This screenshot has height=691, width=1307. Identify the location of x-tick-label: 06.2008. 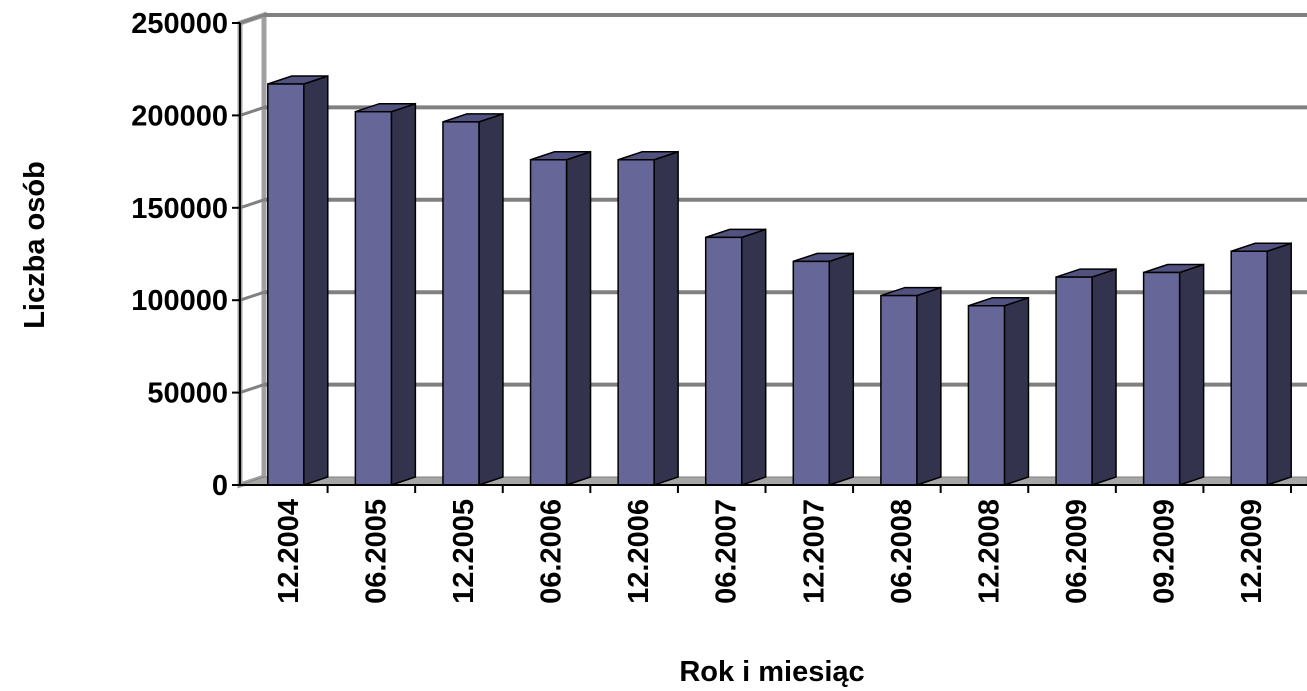
(902, 551).